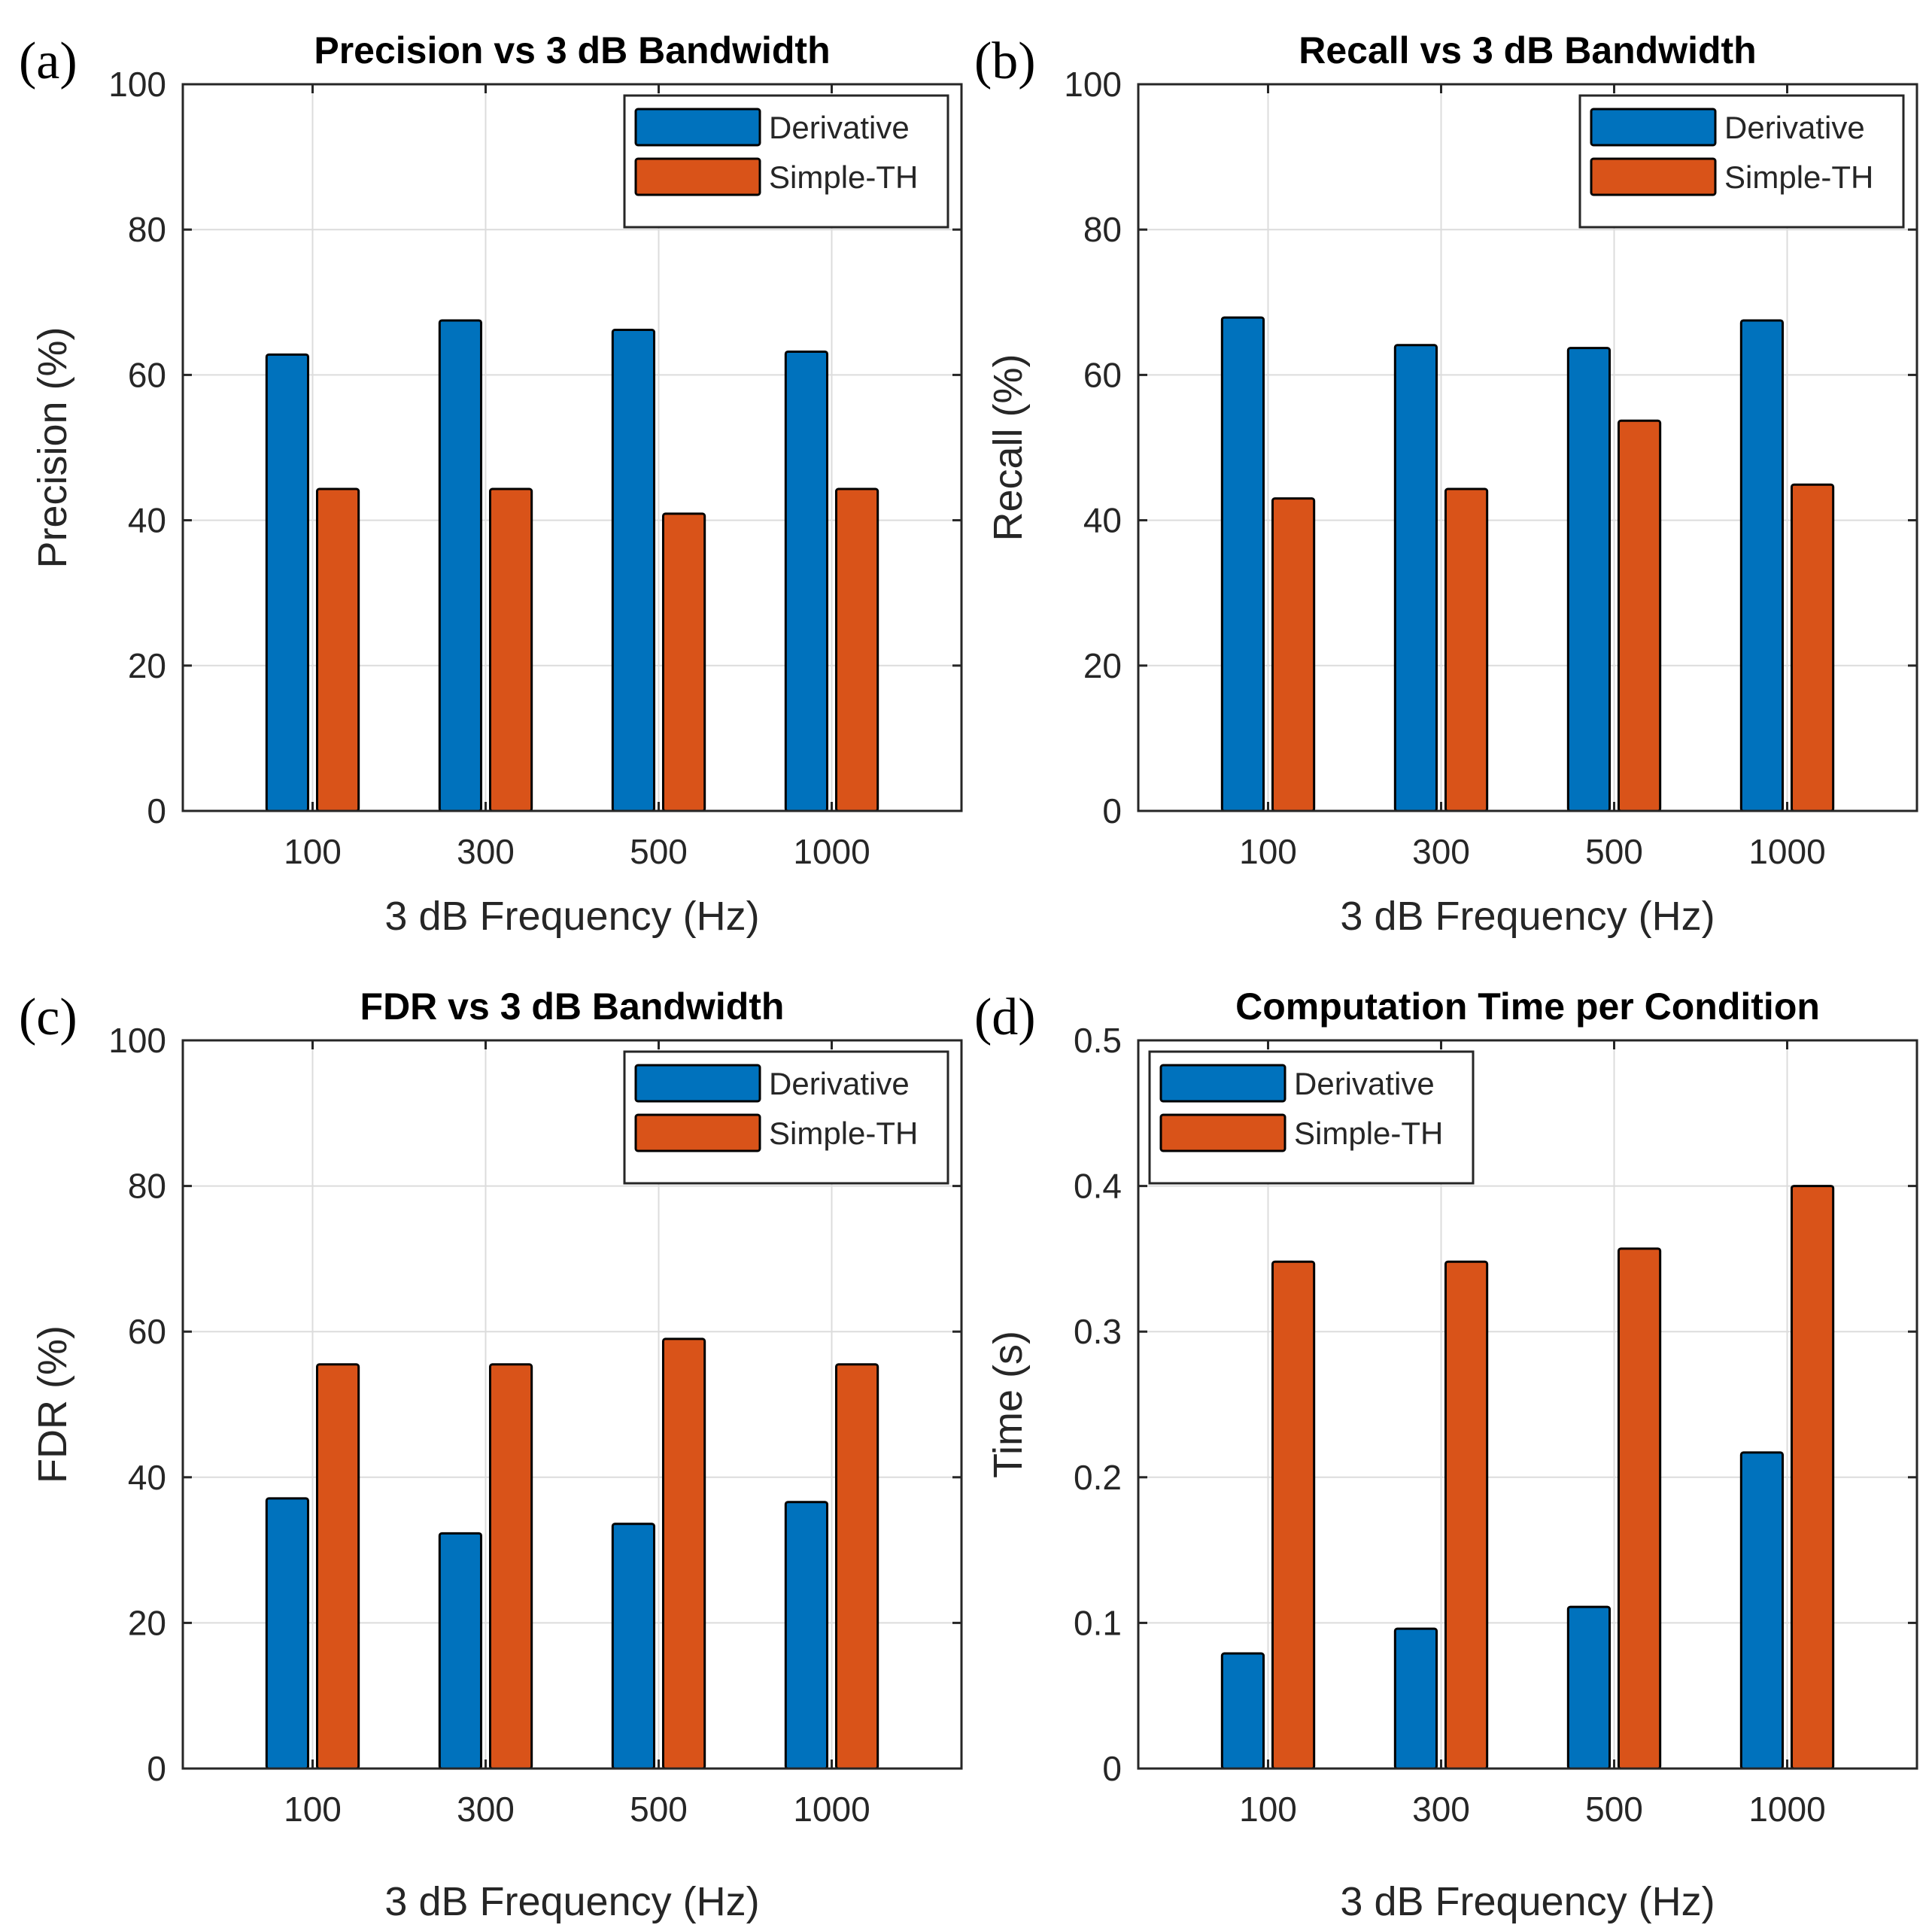 The height and width of the screenshot is (1928, 1932). I want to click on panel-label: (c), so click(48, 1017).